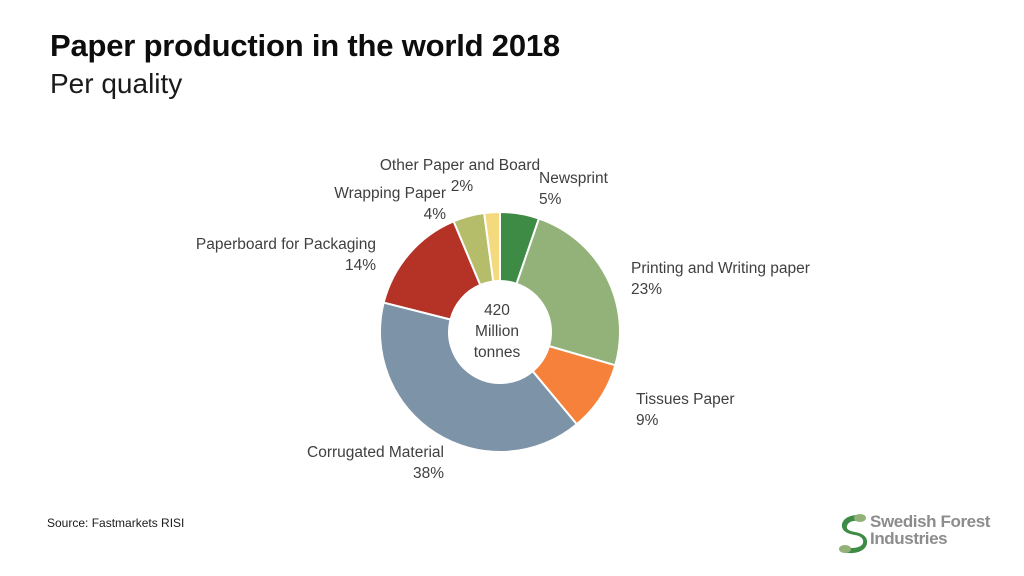 This screenshot has height=576, width=1024. Describe the element at coordinates (685, 399) in the screenshot. I see `slice-label-tissues-paper: Tissues Paper` at that location.